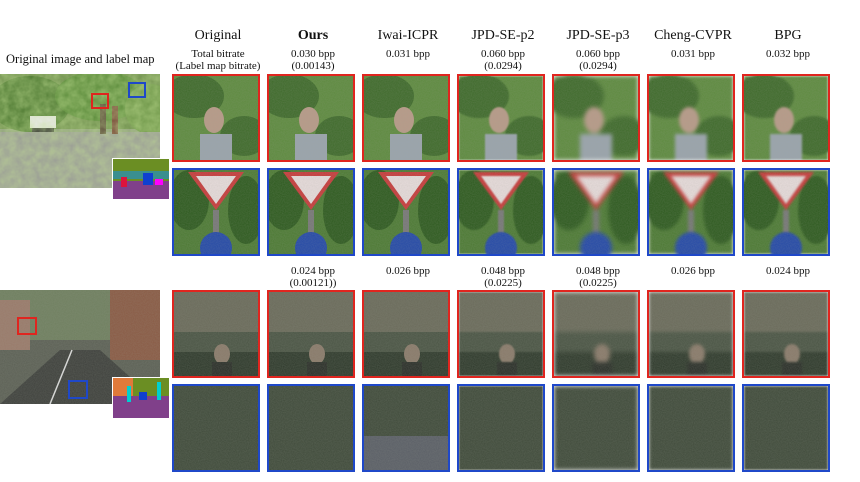 This screenshot has height=482, width=860. What do you see at coordinates (311, 334) in the screenshot?
I see `crop-ours-row3` at bounding box center [311, 334].